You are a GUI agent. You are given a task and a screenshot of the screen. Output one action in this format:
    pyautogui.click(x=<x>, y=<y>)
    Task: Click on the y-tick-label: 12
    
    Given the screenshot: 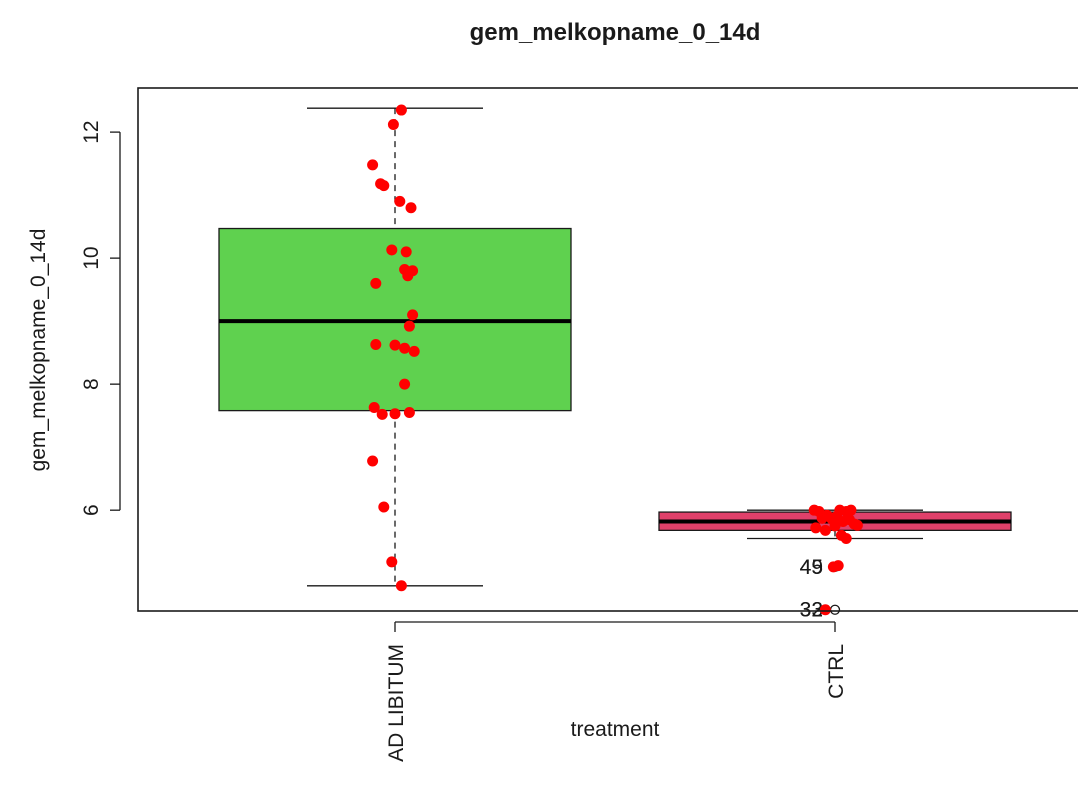 What is the action you would take?
    pyautogui.click(x=91, y=131)
    